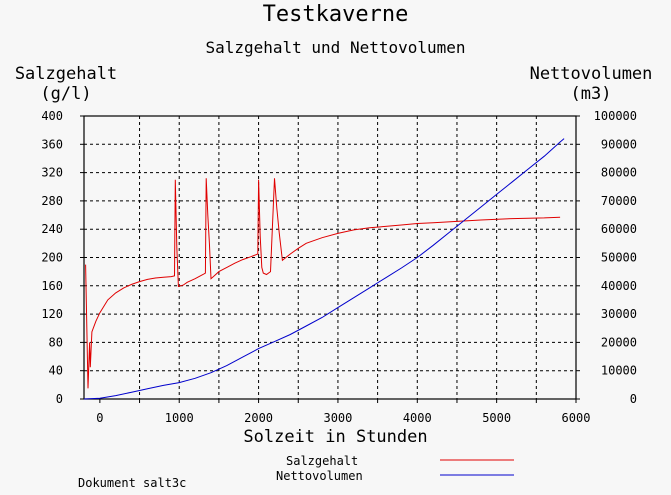 The width and height of the screenshot is (671, 495). Describe the element at coordinates (496, 418) in the screenshot. I see `x-tick-label: 5000` at that location.